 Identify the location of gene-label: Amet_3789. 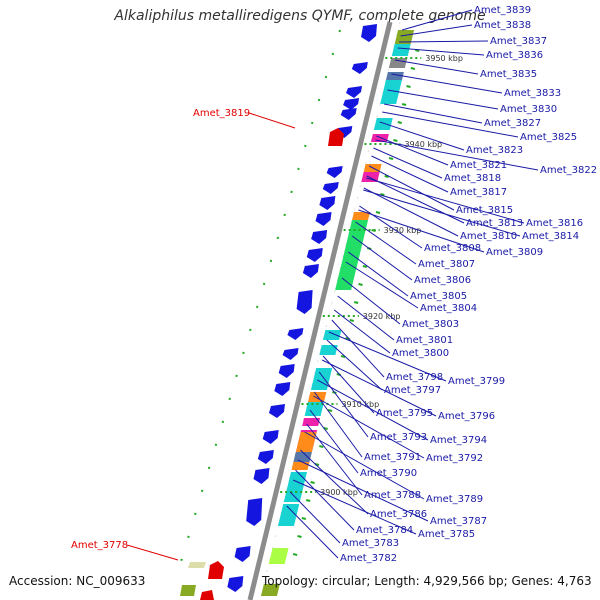
(454, 499).